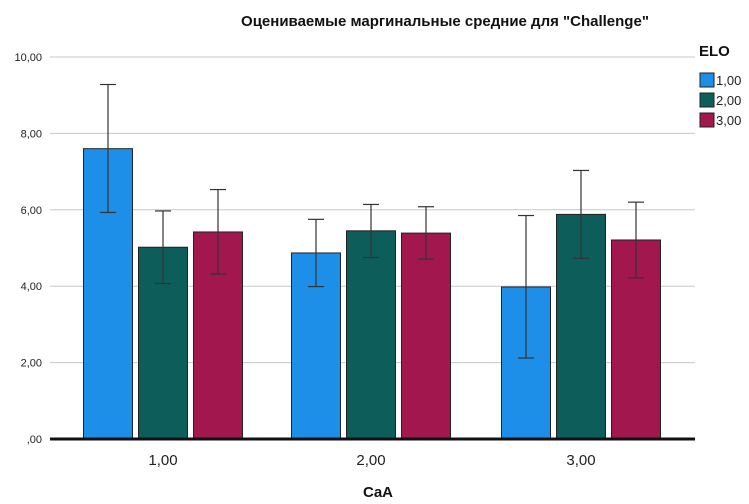  I want to click on y-tick-label: 2,00, so click(31, 364).